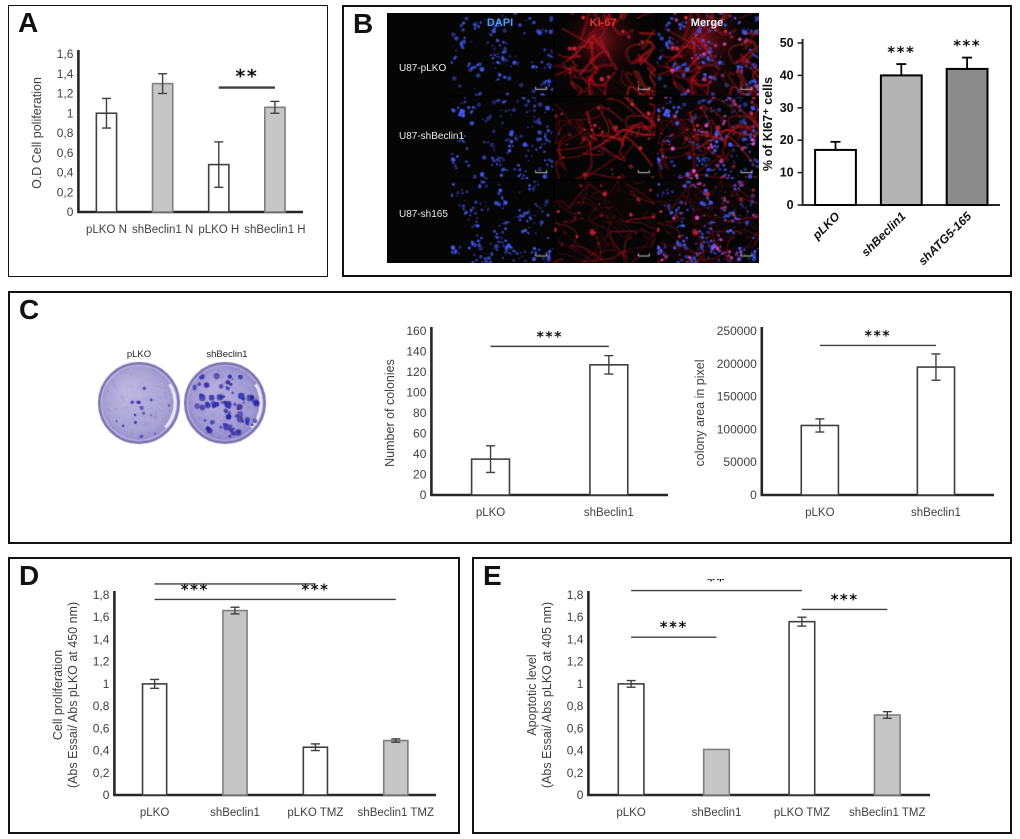  I want to click on x-axis-label: shBeclin1 N, so click(162, 230).